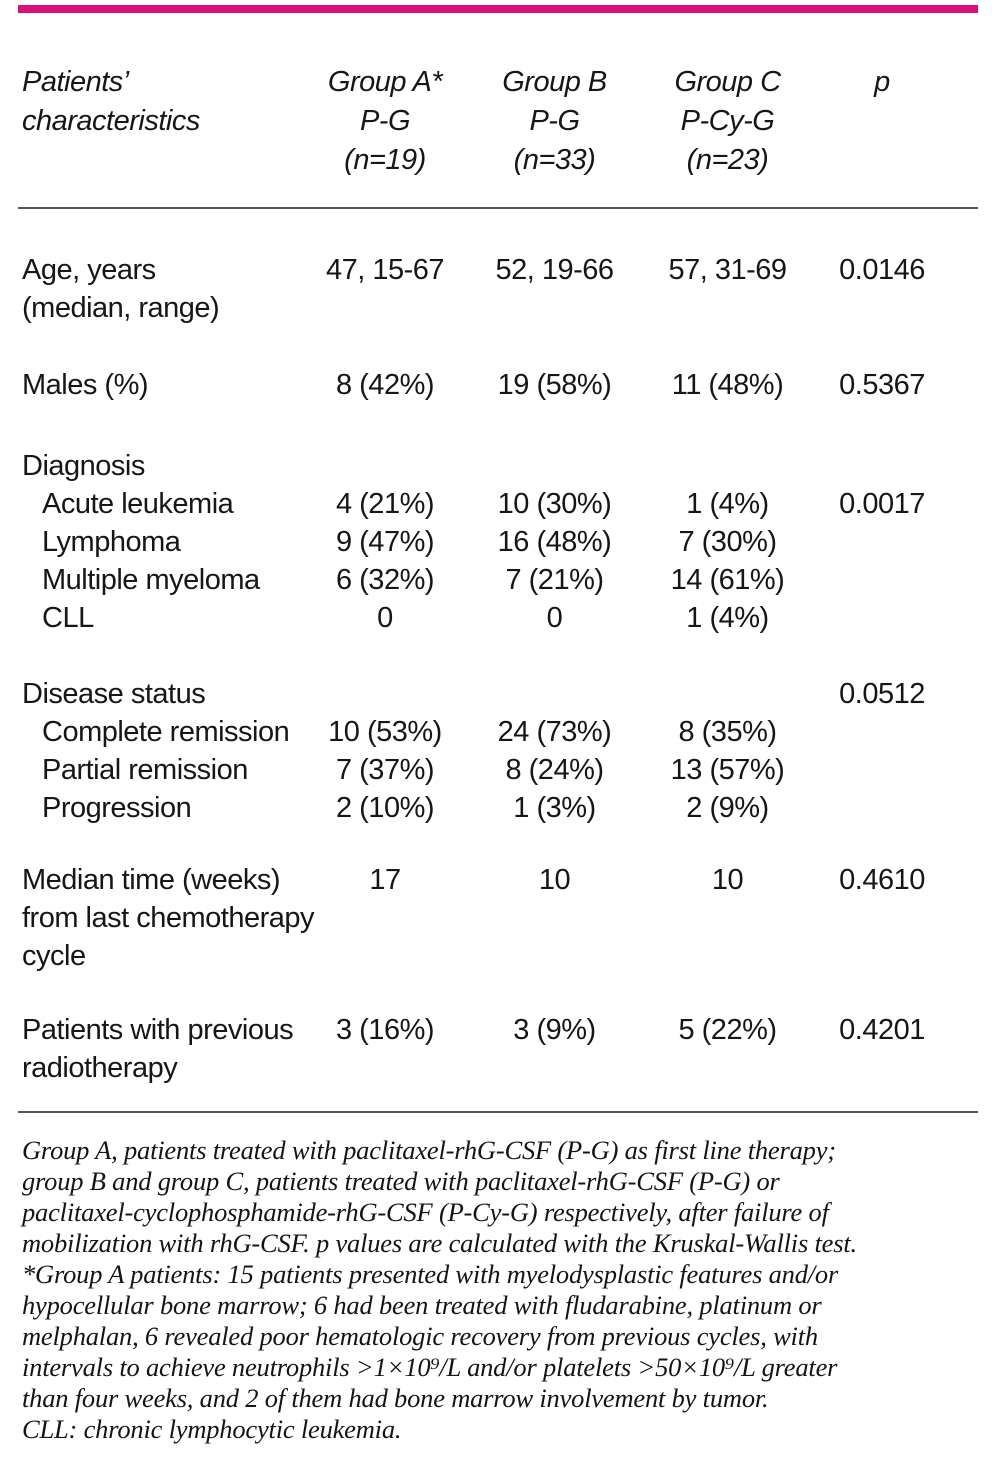 The height and width of the screenshot is (1458, 999). What do you see at coordinates (385, 1030) in the screenshot?
I see `cell-group-a: 3 (16%)` at bounding box center [385, 1030].